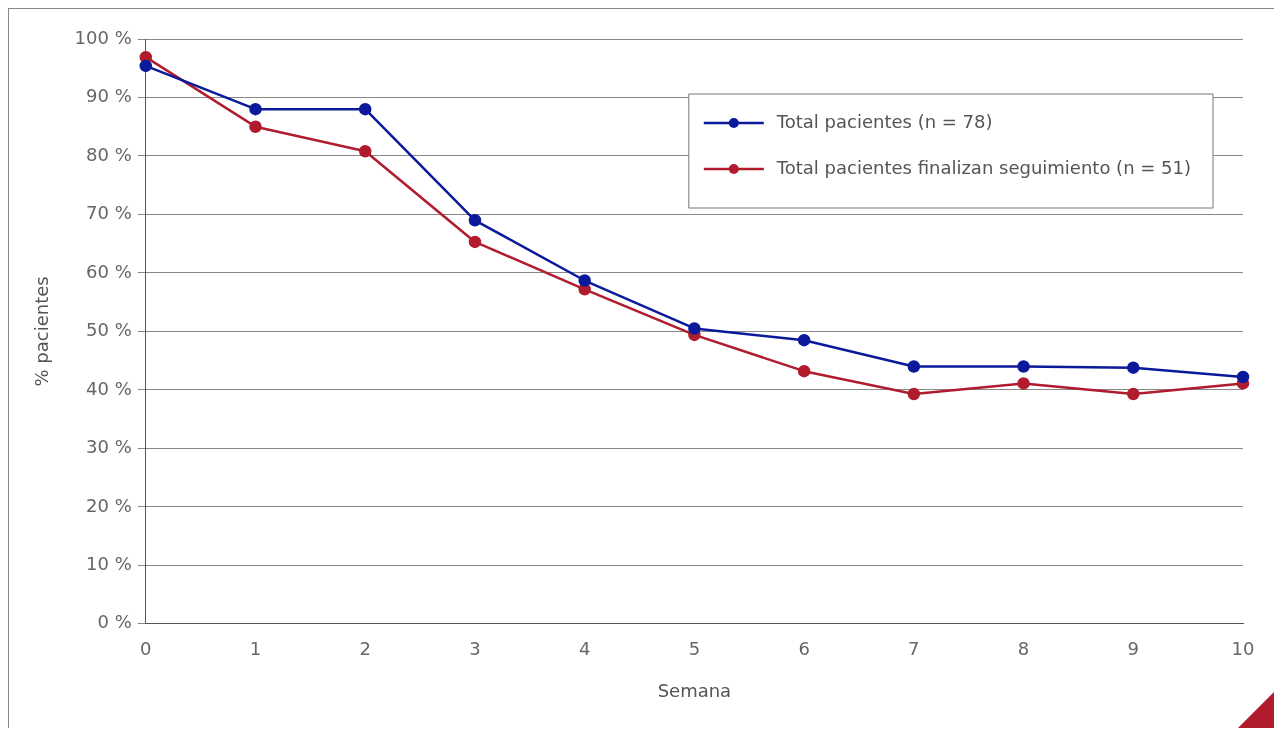 The height and width of the screenshot is (736, 1282). Describe the element at coordinates (983, 167) in the screenshot. I see `legend-label: Total pacientes finalizan seguimiento (n = 51)` at that location.